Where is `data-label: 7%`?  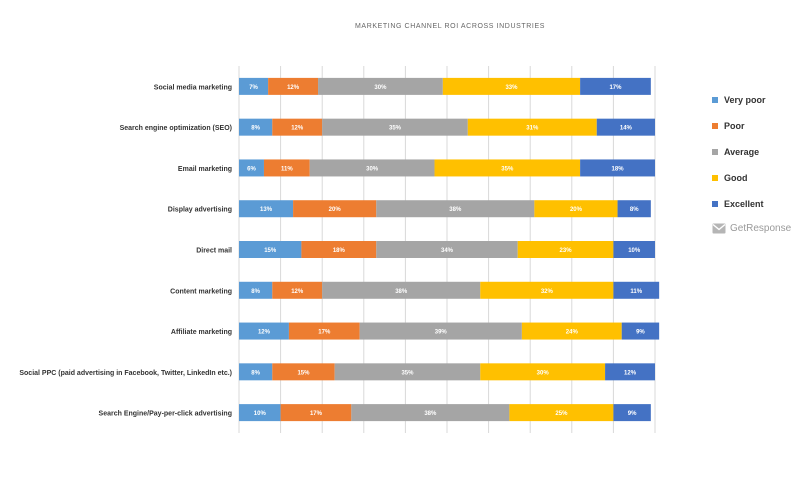
data-label: 7% is located at coordinates (253, 88).